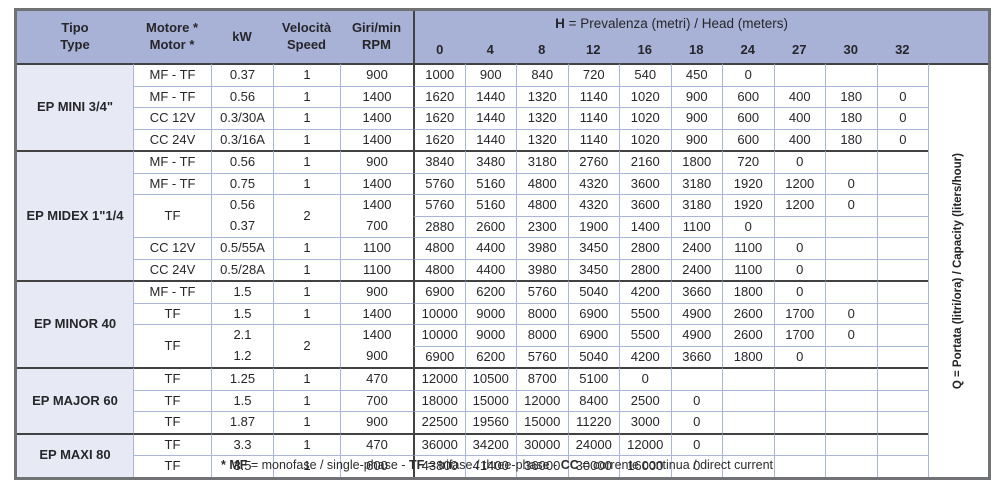 The image size is (994, 489). I want to click on footnote-segment: TF, so click(416, 465).